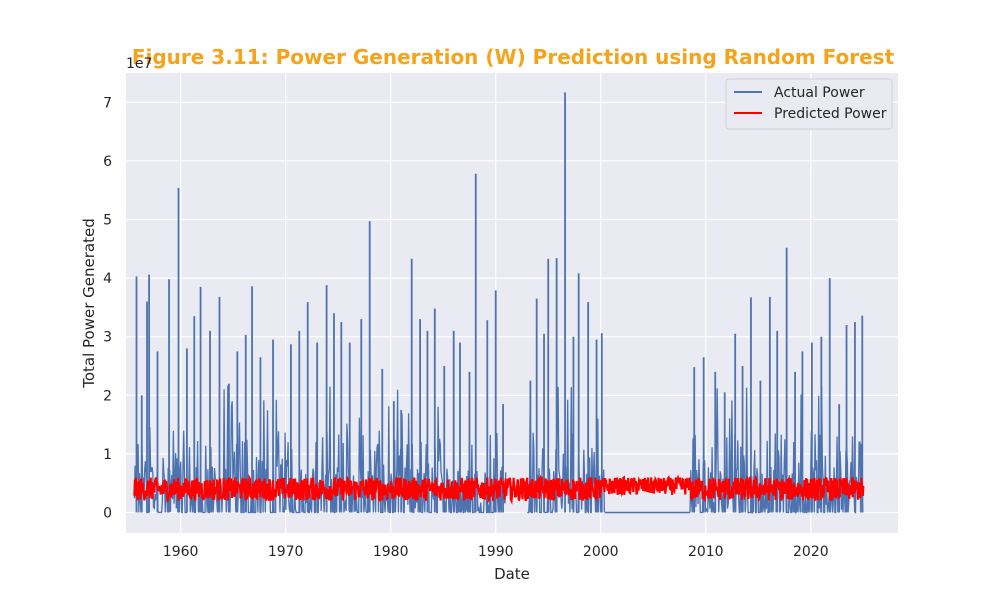 The width and height of the screenshot is (1000, 600). Describe the element at coordinates (811, 552) in the screenshot. I see `x-tick-label: 2020` at that location.